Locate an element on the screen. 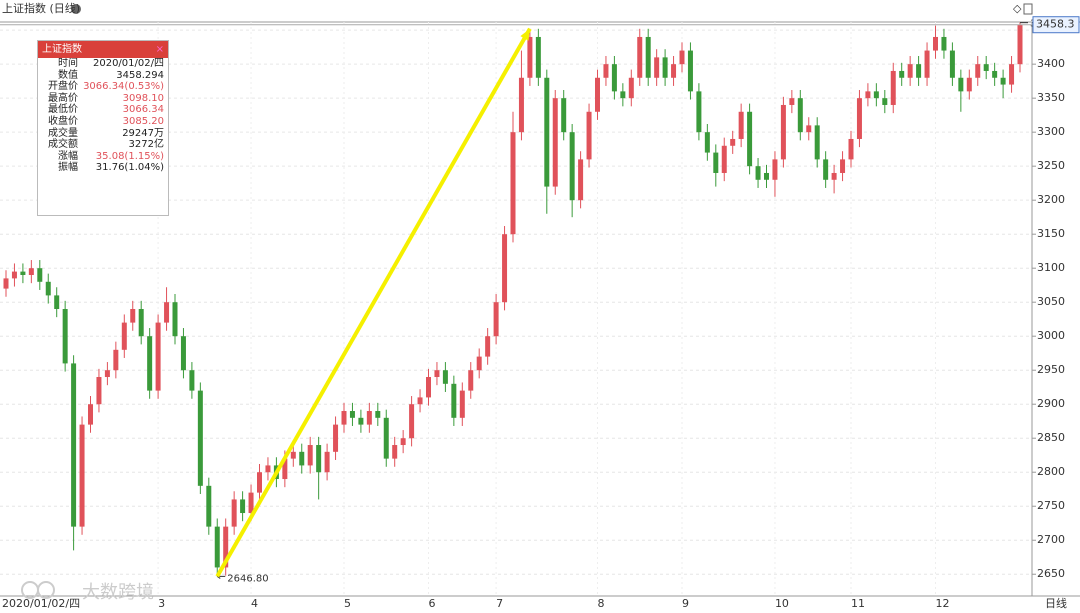 The image size is (1080, 613). watermark-logo-ring is located at coordinates (46, 590).